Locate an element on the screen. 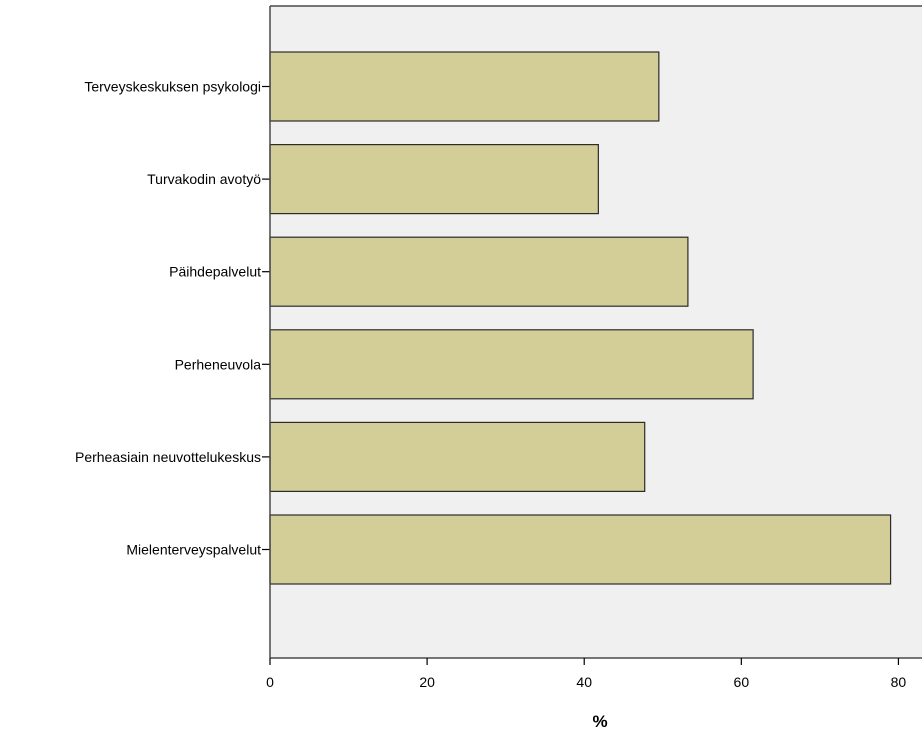  x-tick-label: 60 is located at coordinates (742, 682).